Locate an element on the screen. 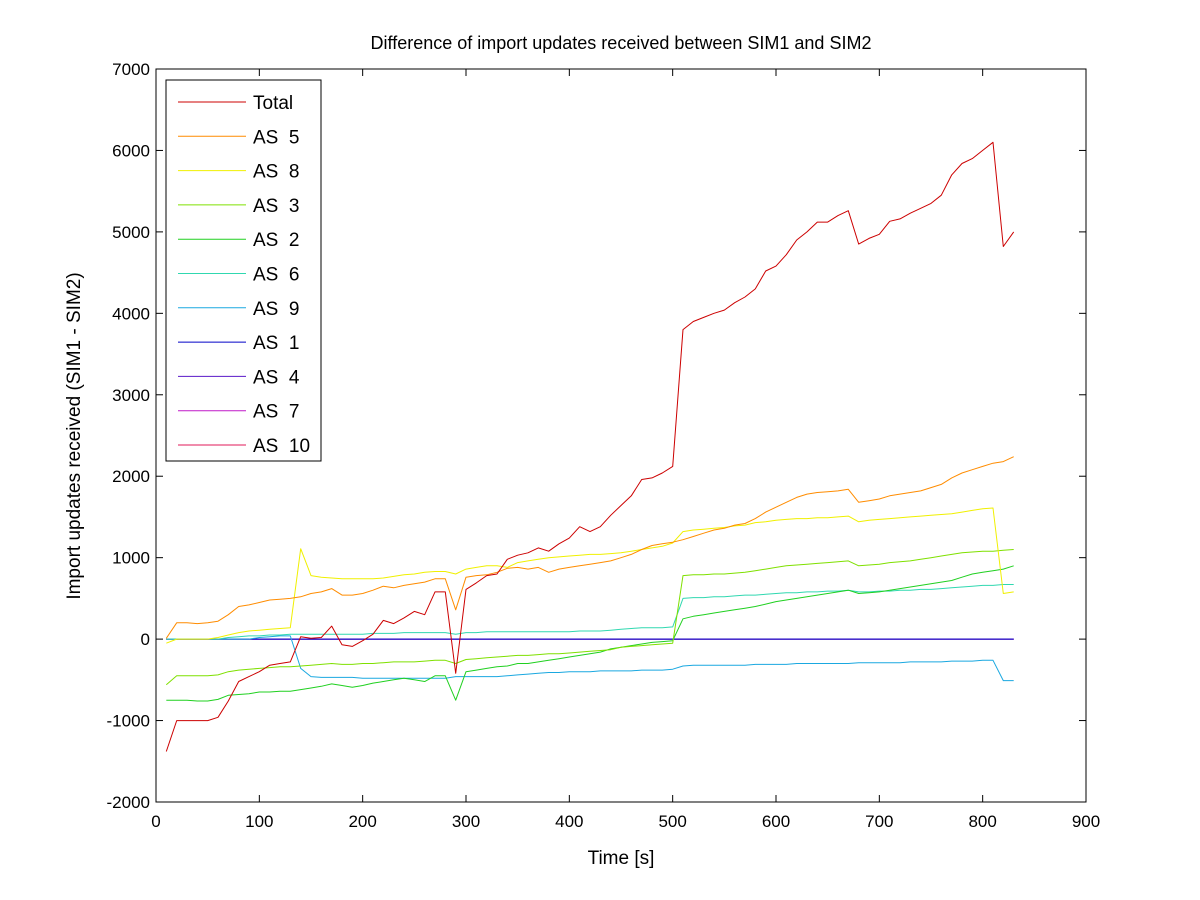 The width and height of the screenshot is (1200, 900). x-tick-label: 900 is located at coordinates (1086, 821).